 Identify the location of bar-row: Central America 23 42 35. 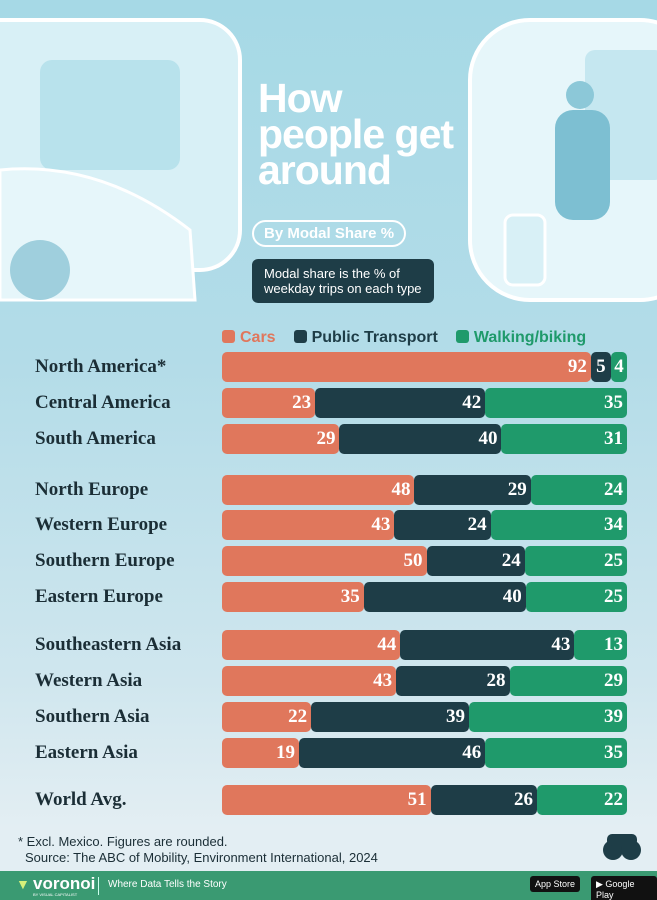
(328, 403).